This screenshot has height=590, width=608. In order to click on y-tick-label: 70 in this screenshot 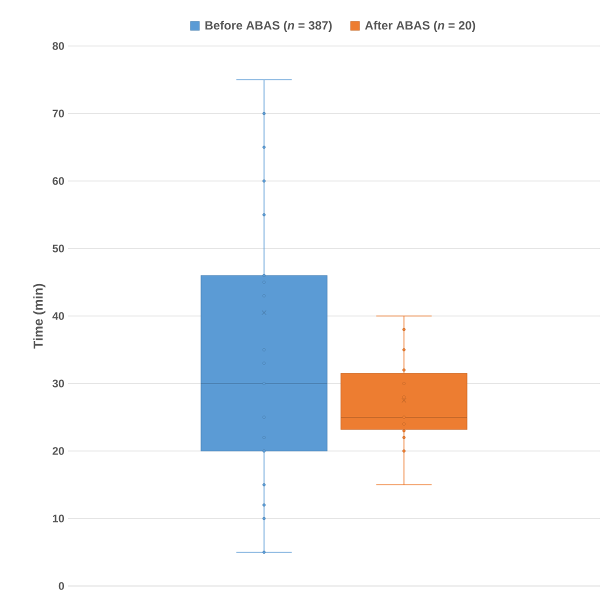, I will do `click(58, 114)`.